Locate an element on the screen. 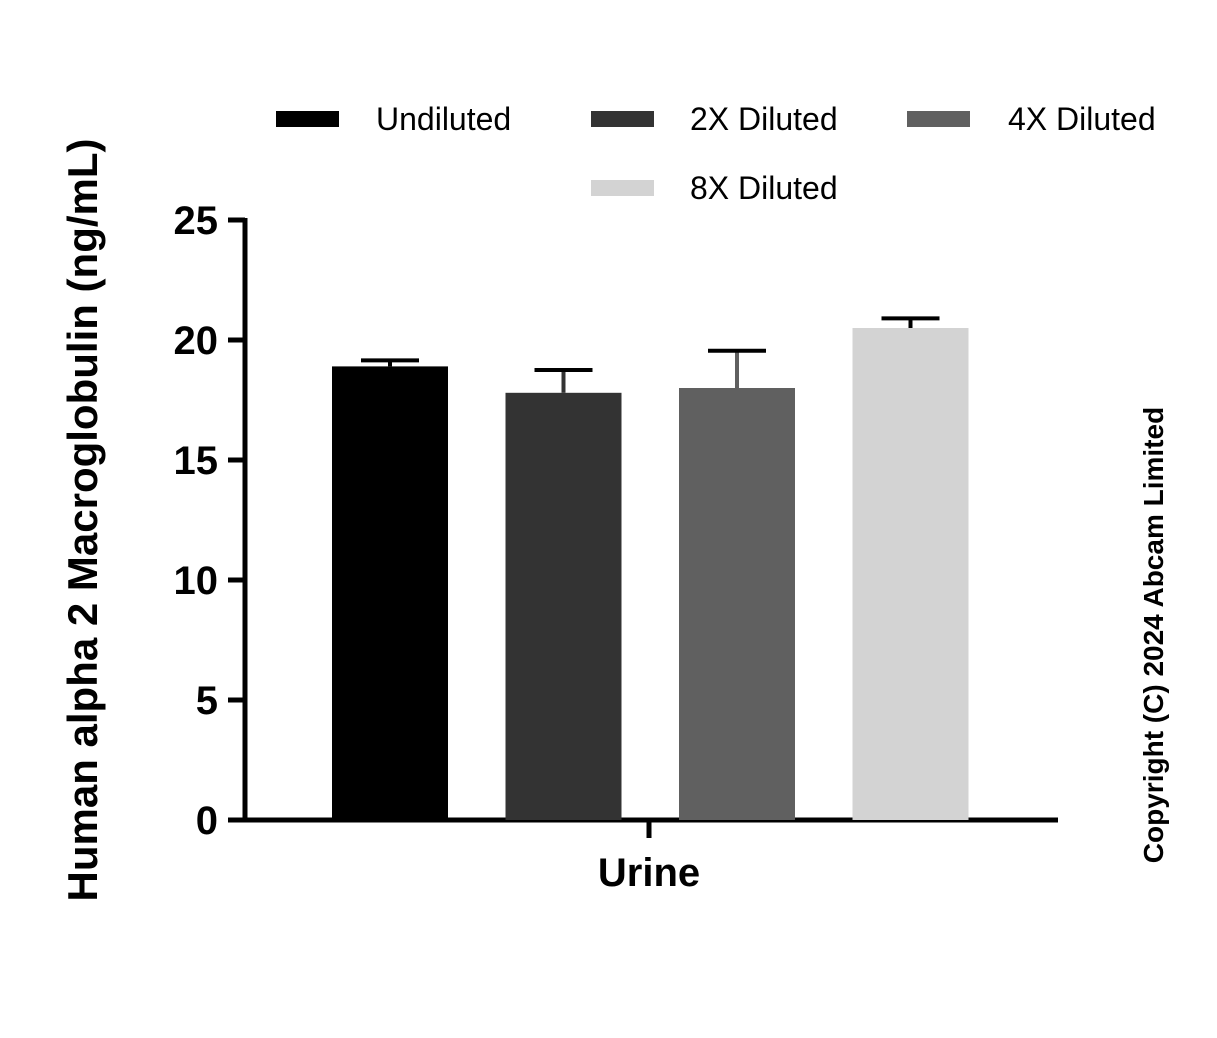  legend-label: Undiluted is located at coordinates (443, 119).